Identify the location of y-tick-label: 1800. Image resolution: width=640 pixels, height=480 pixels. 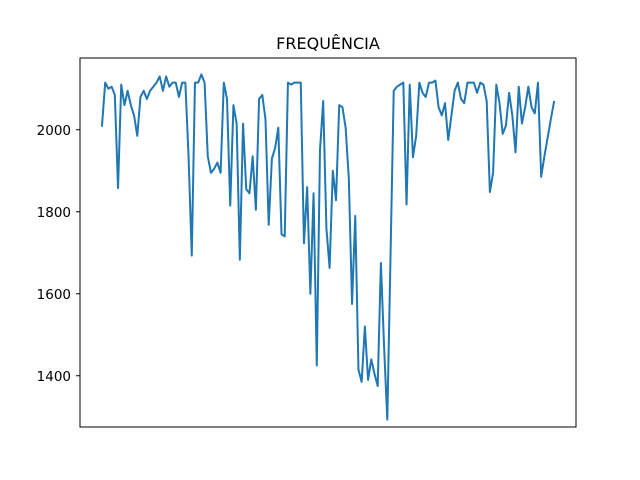
(54, 213).